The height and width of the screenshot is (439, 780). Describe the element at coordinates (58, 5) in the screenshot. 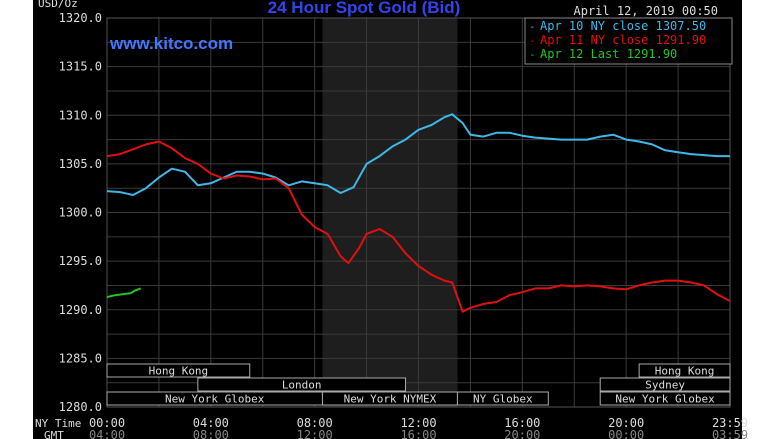

I see `unit-label: USD/Oz` at that location.